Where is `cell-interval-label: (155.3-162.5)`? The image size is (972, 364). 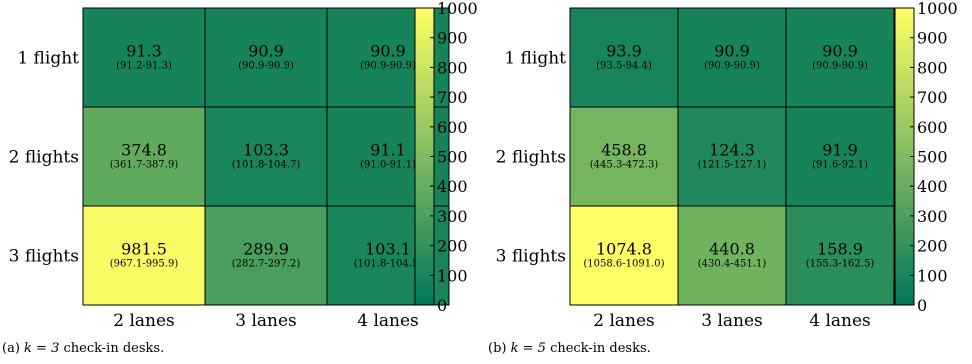
cell-interval-label: (155.3-162.5) is located at coordinates (840, 264).